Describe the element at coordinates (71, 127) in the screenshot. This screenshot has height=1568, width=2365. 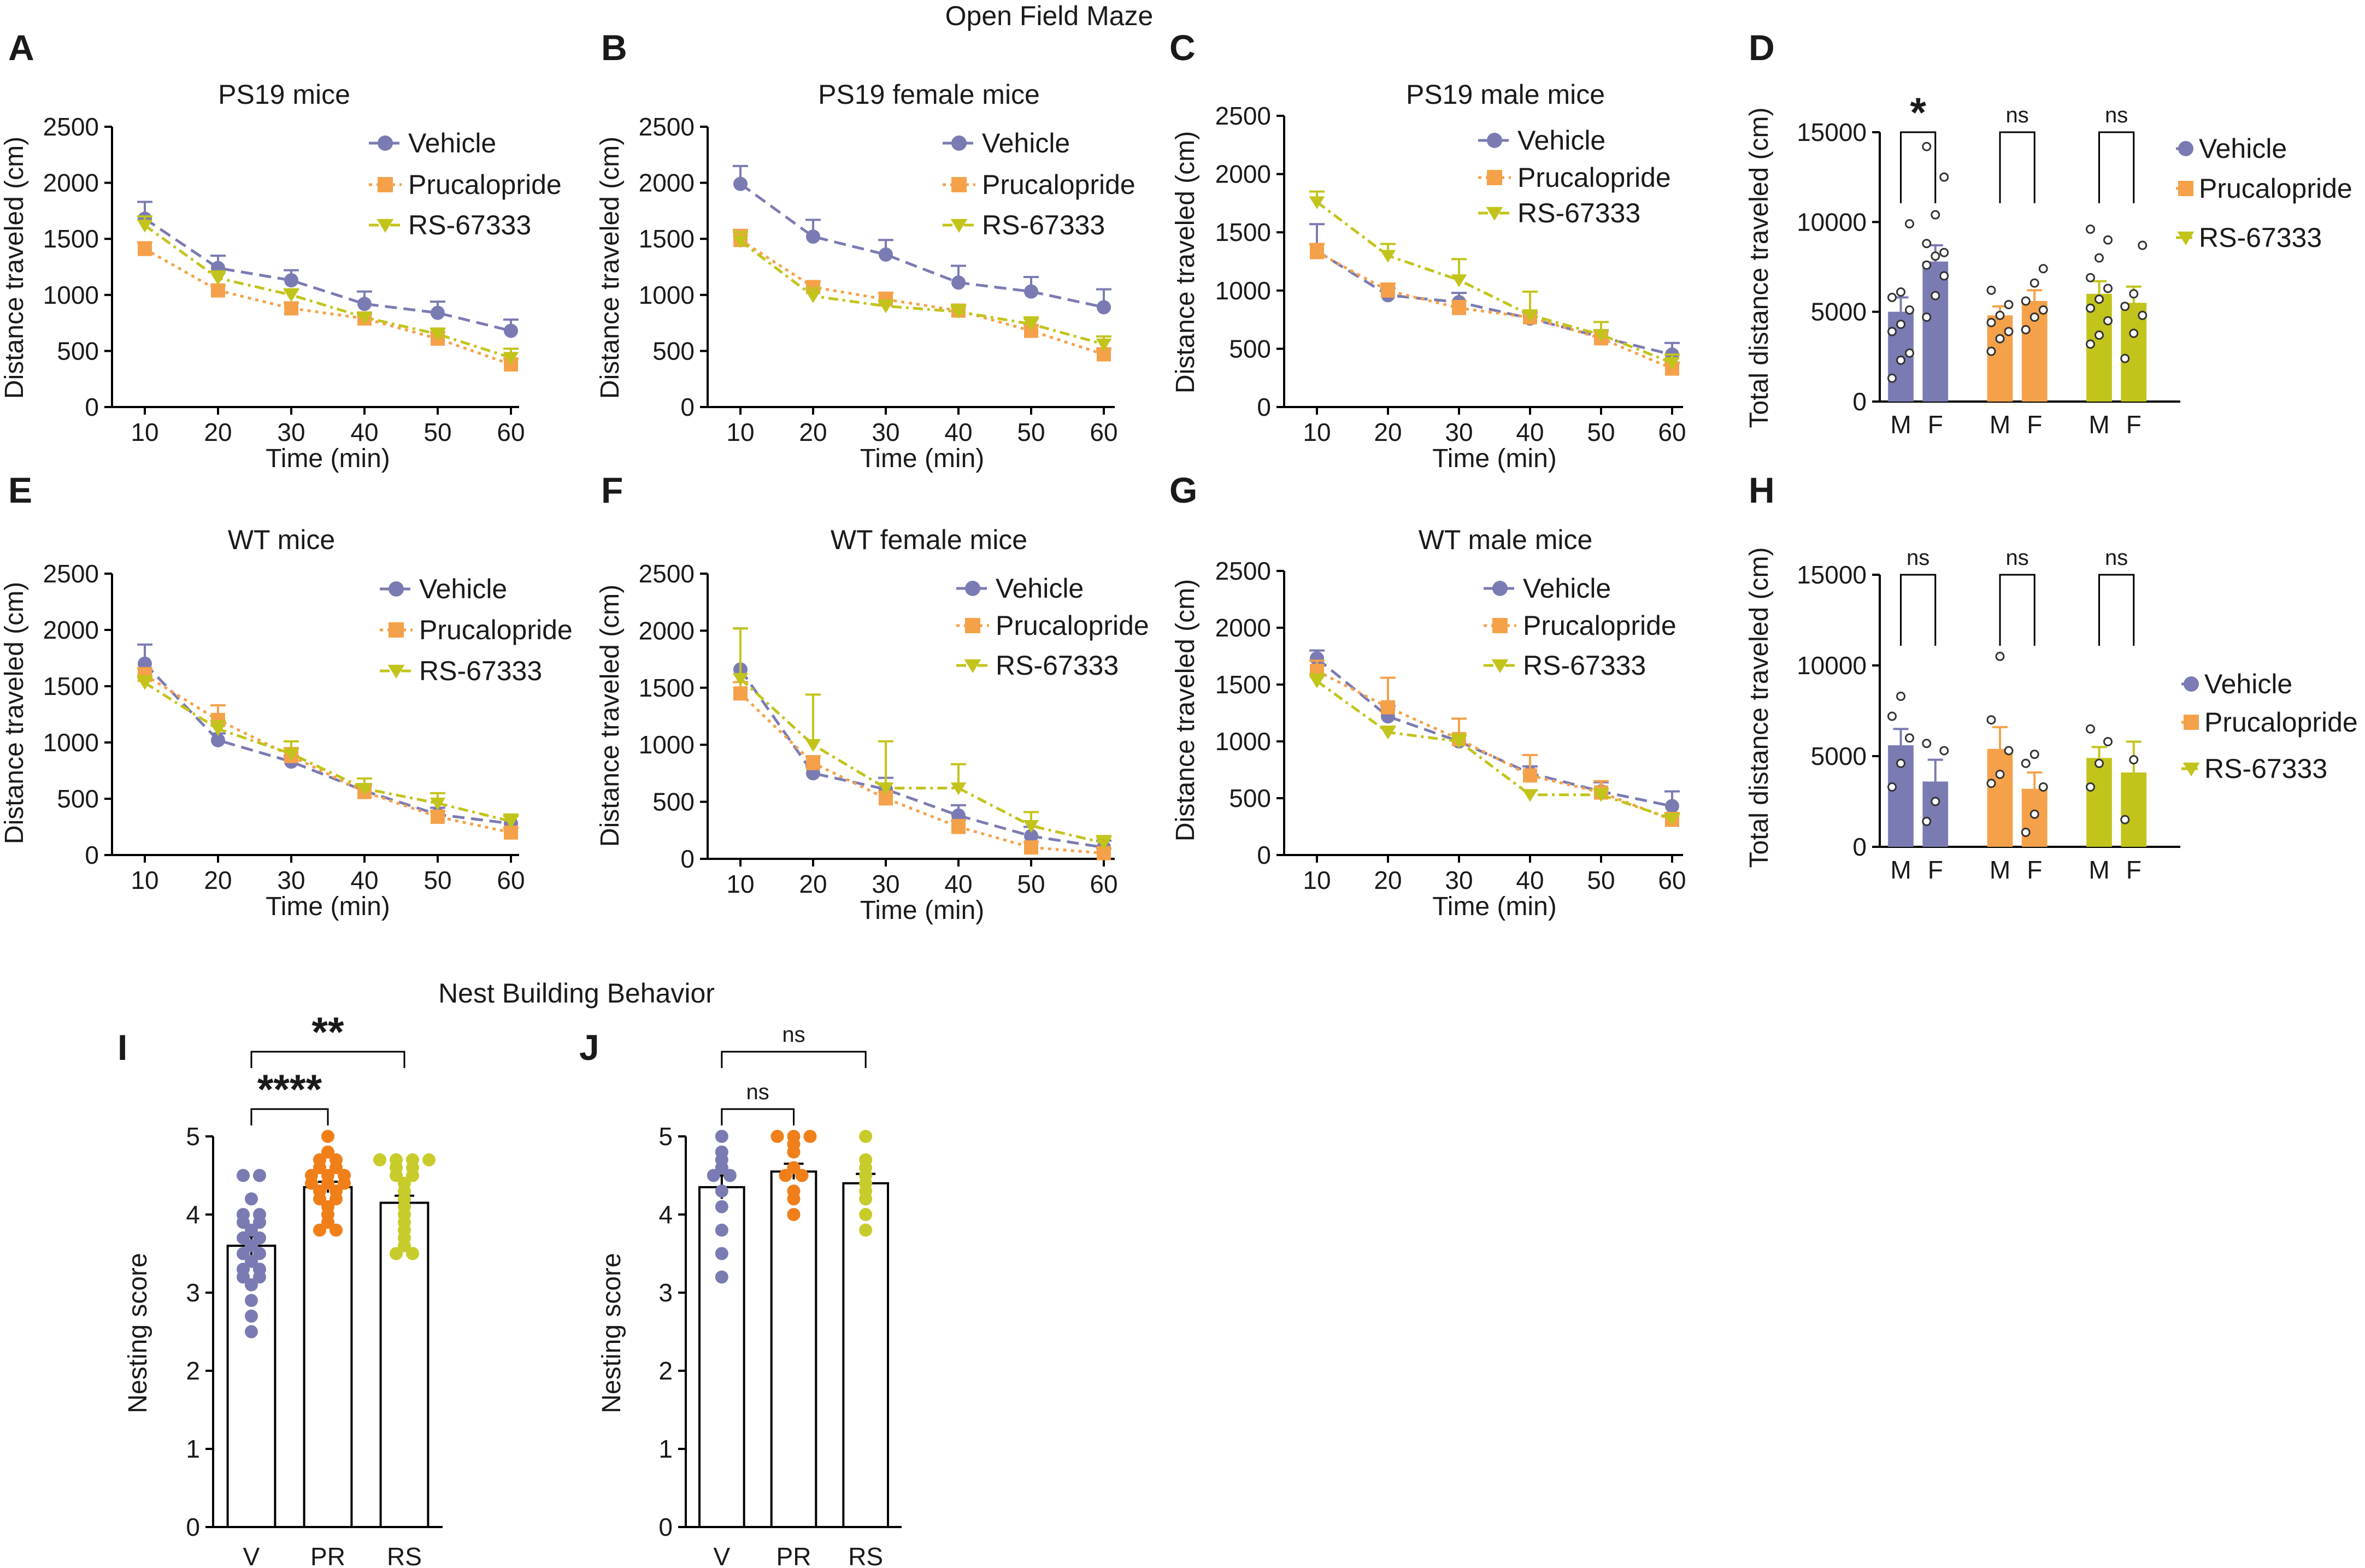
I see `y-tick-label: 2500` at that location.